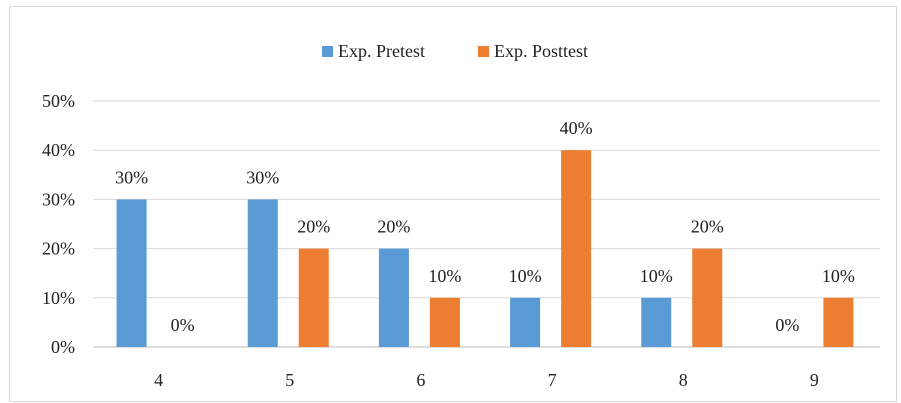  Describe the element at coordinates (576, 128) in the screenshot. I see `data-label: 40%` at that location.